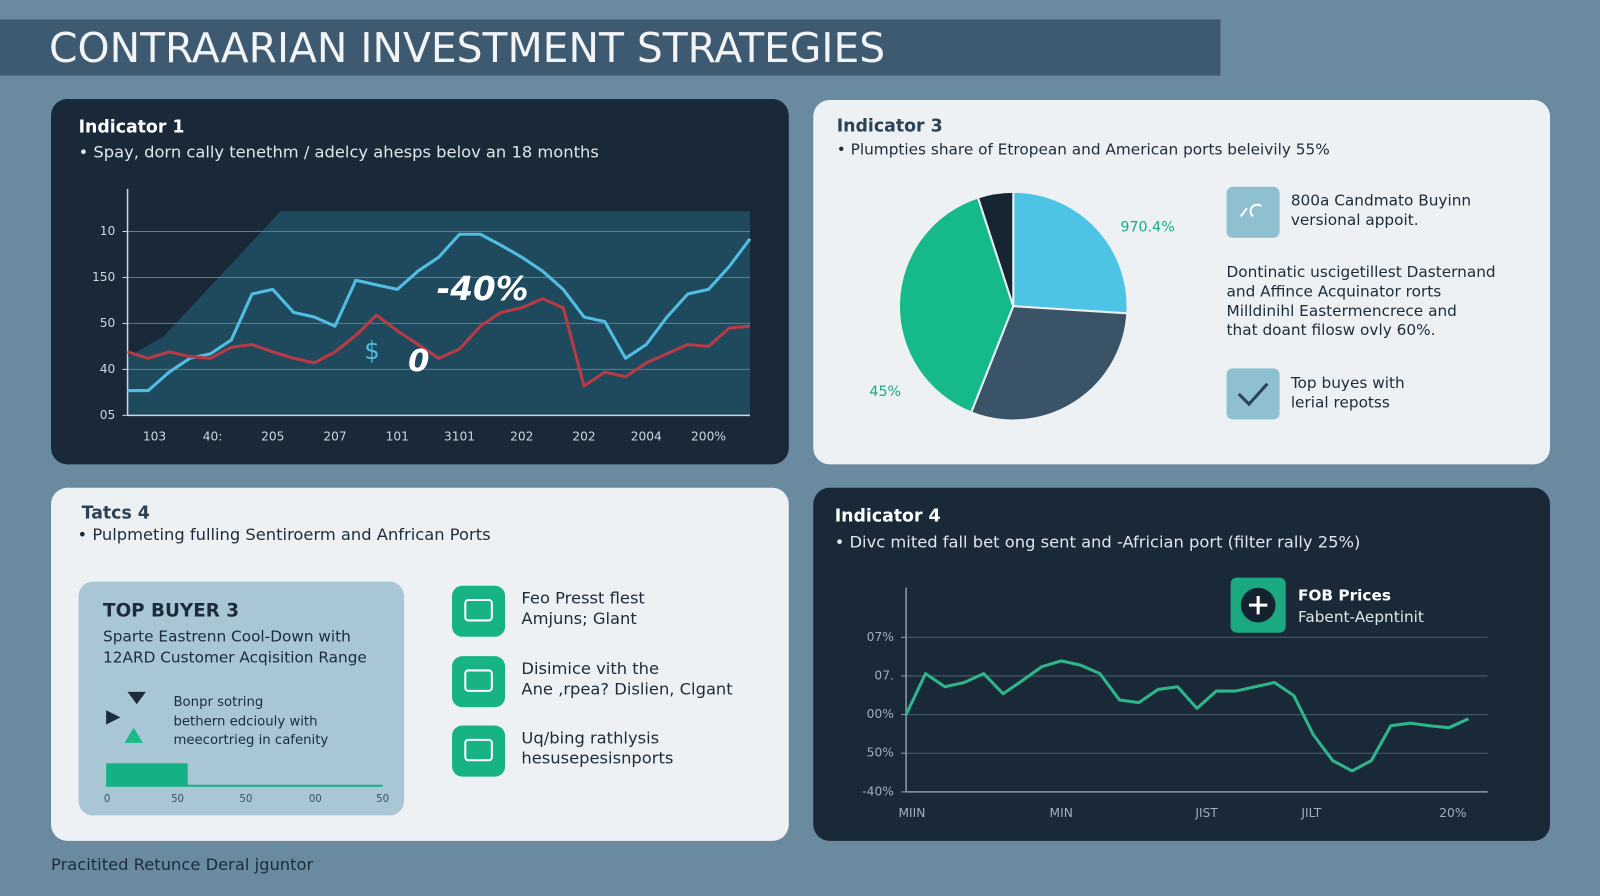 This screenshot has height=896, width=1600. What do you see at coordinates (878, 791) in the screenshot?
I see `y-tick-label: -40%` at bounding box center [878, 791].